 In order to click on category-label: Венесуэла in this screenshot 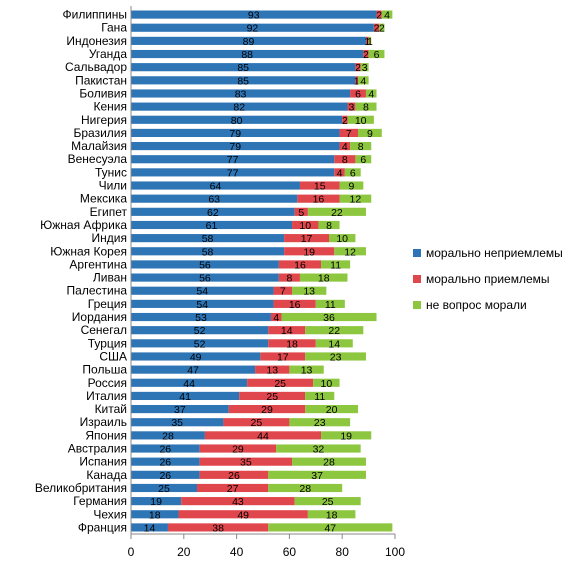, I will do `click(98, 159)`.